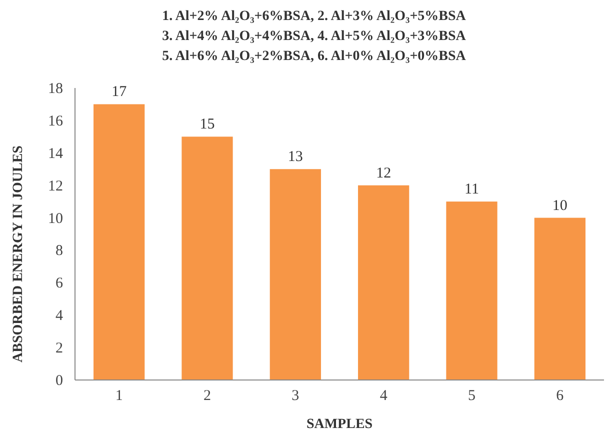  Describe the element at coordinates (55, 186) in the screenshot. I see `y-tick-label: 12` at that location.